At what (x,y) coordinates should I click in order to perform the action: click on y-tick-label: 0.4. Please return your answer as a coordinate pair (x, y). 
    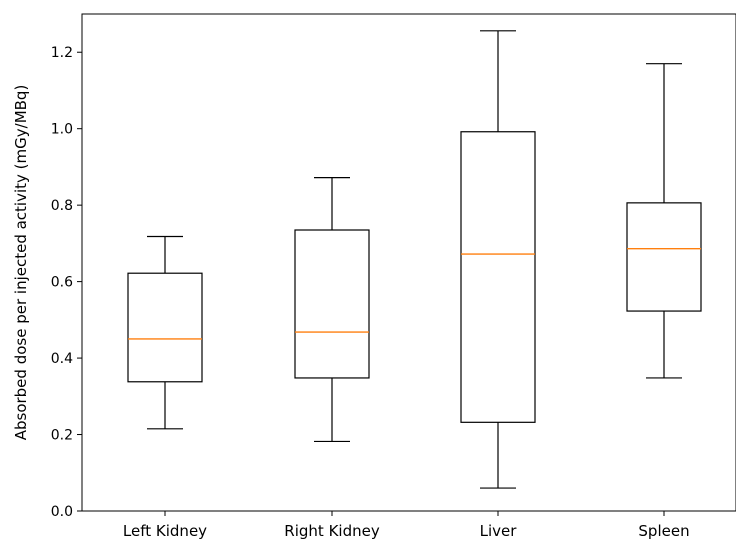
    Looking at the image, I should click on (62, 359).